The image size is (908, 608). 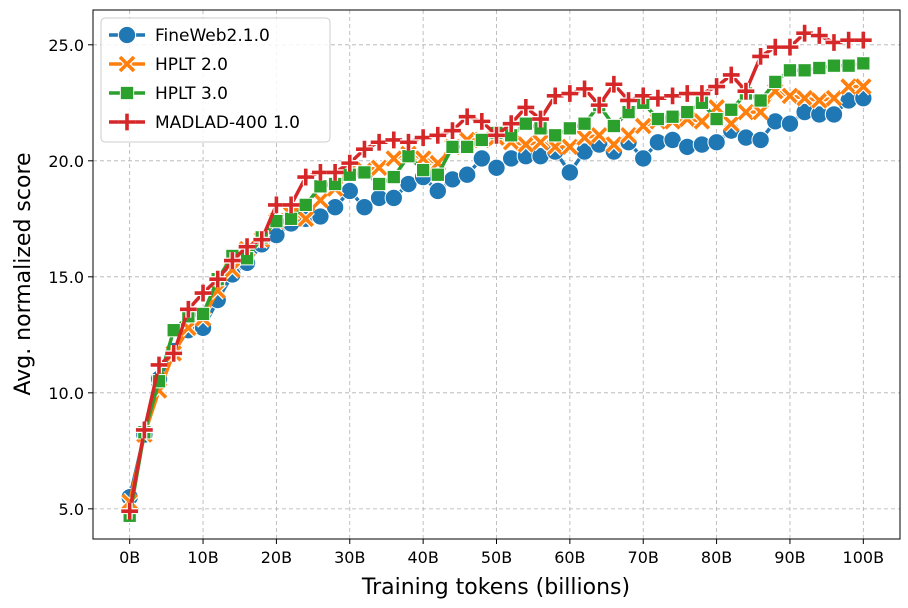 I want to click on legend-label: MADLAD-400 1.0, so click(x=227, y=123).